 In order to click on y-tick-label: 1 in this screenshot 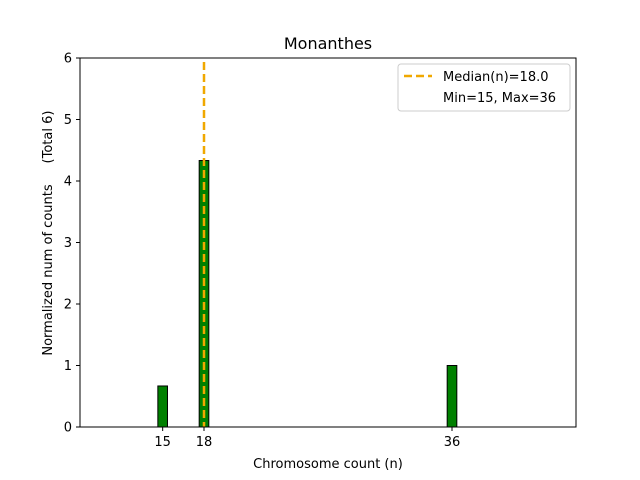, I will do `click(68, 366)`.